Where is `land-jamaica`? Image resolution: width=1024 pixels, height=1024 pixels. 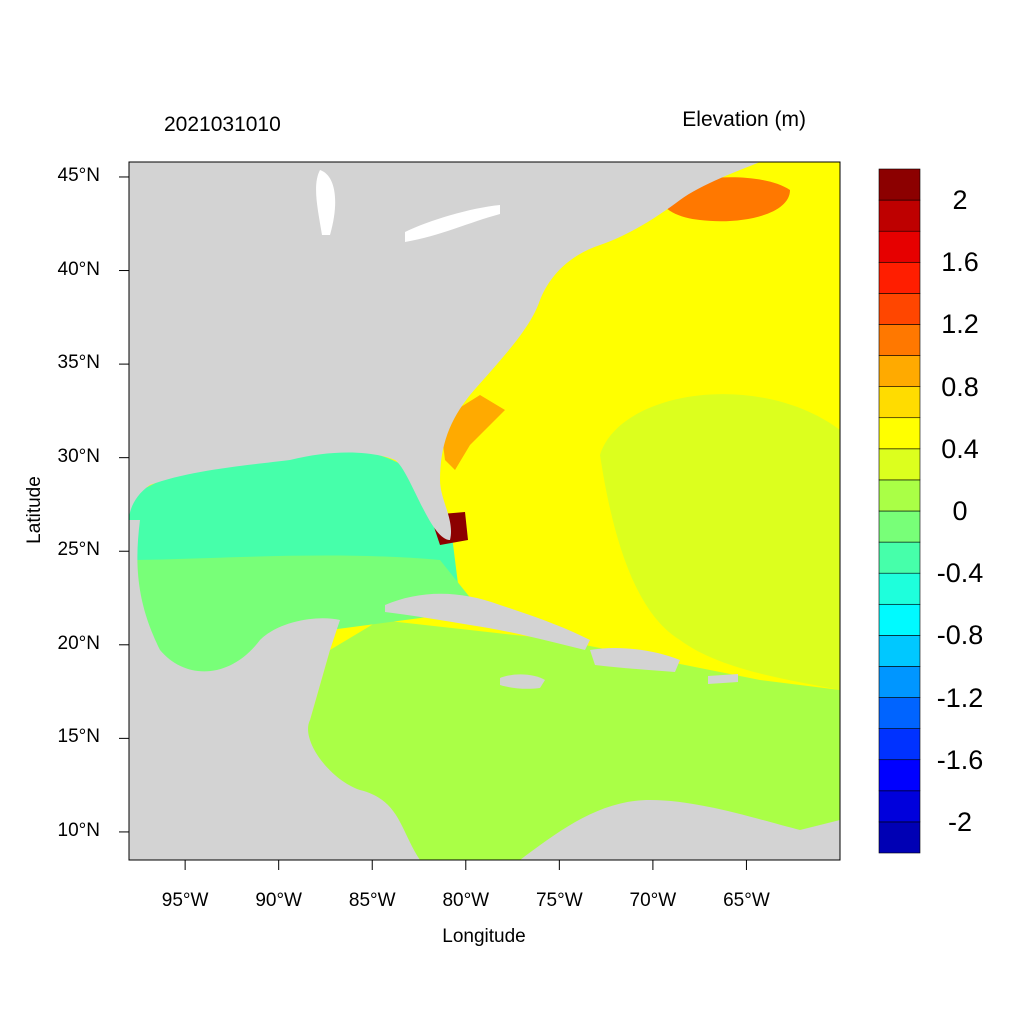
land-jamaica is located at coordinates (522, 681).